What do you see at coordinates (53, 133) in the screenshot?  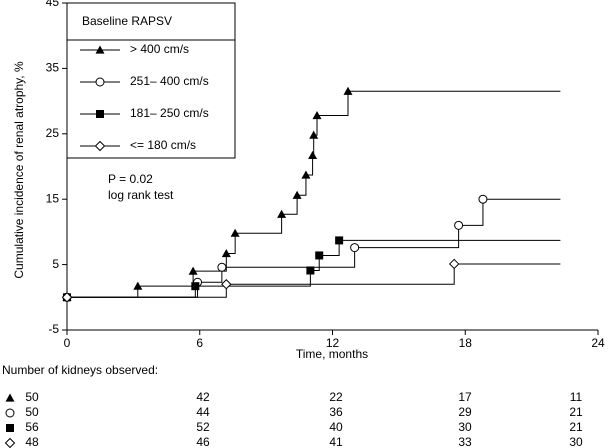 I see `y-tick-label: 25` at bounding box center [53, 133].